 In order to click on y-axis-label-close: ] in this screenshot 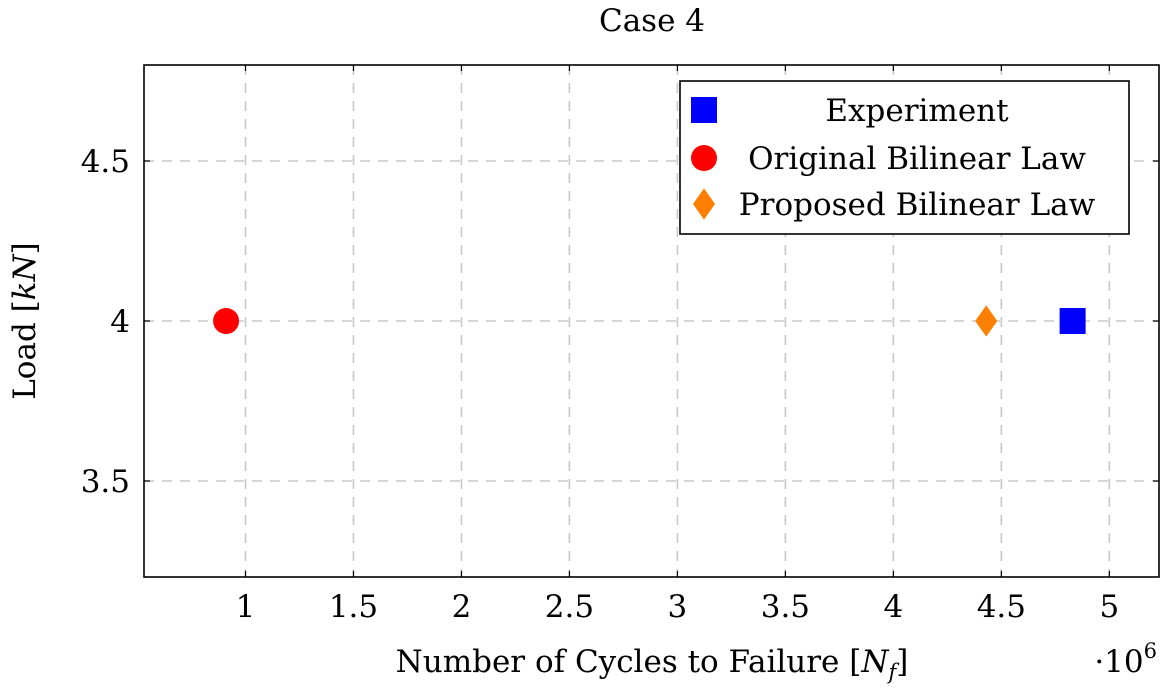, I will do `click(25, 248)`.